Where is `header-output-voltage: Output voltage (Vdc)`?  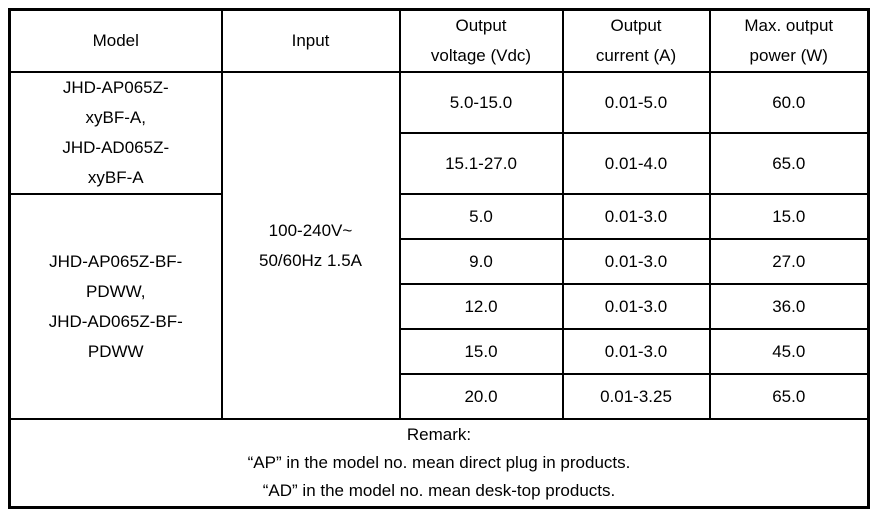
header-output-voltage: Output voltage (Vdc) is located at coordinates (481, 40).